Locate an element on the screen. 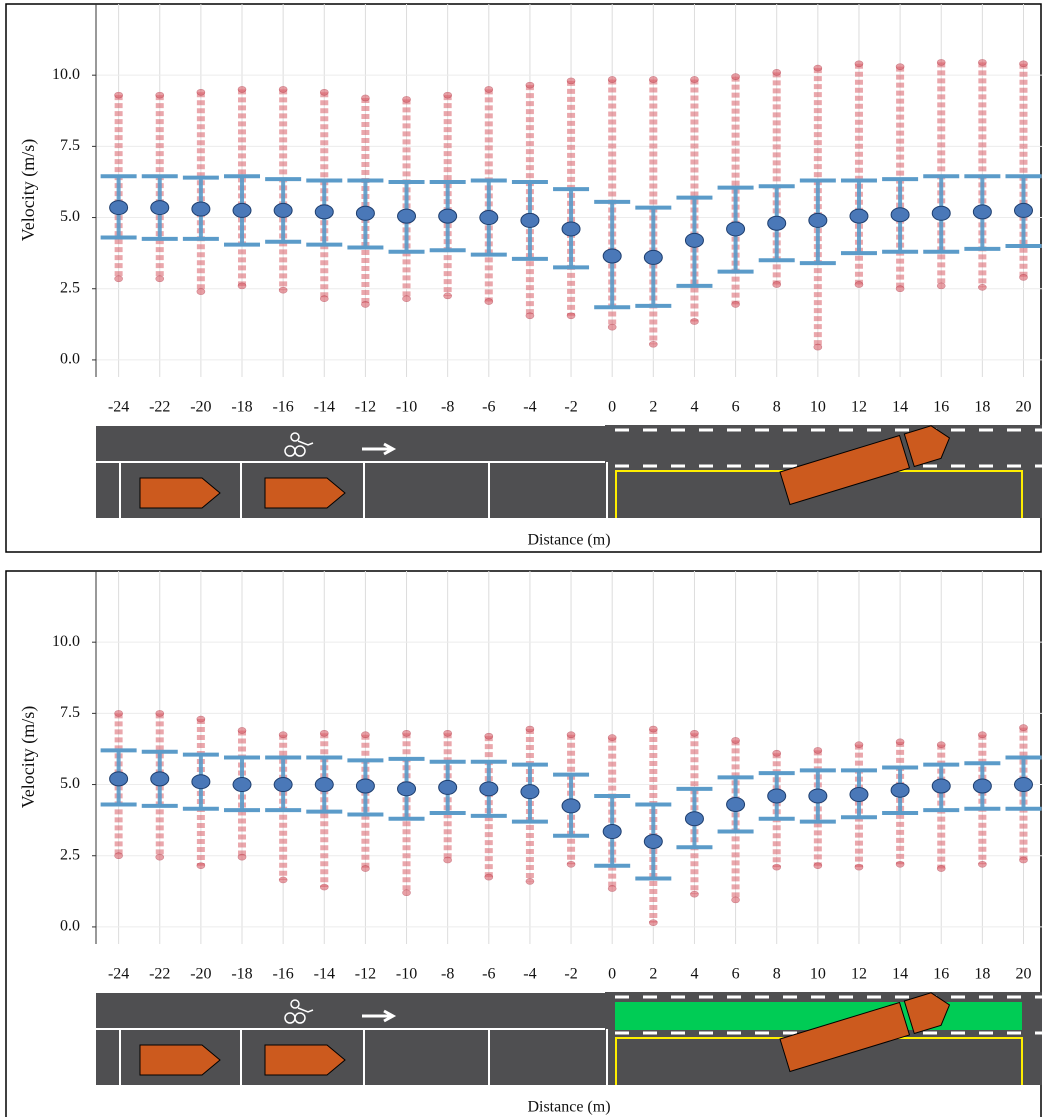 This screenshot has width=1042, height=1117. x-tick-label: -16 is located at coordinates (282, 974).